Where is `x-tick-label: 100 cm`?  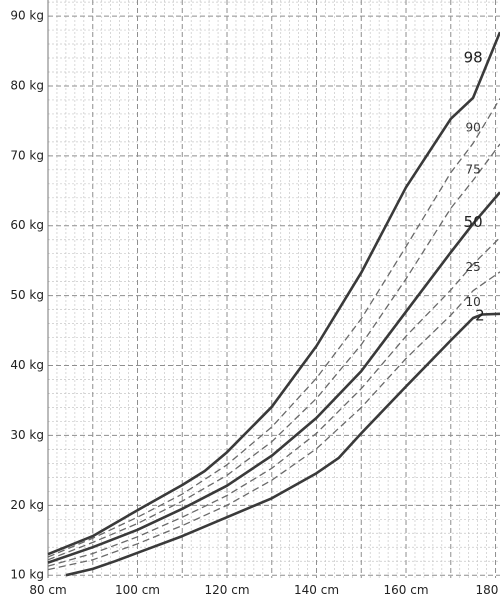
x-tick-label: 100 cm is located at coordinates (137, 590).